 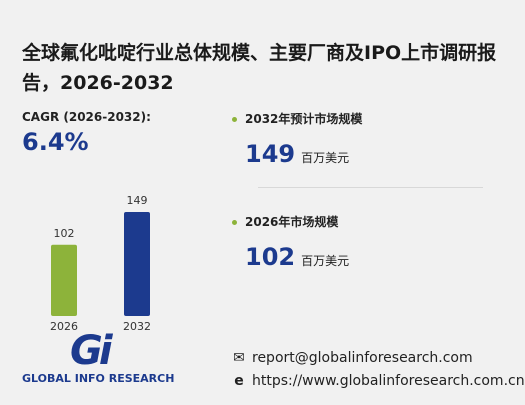 I want to click on chart: 102 2026 149 2032, so click(x=100, y=262).